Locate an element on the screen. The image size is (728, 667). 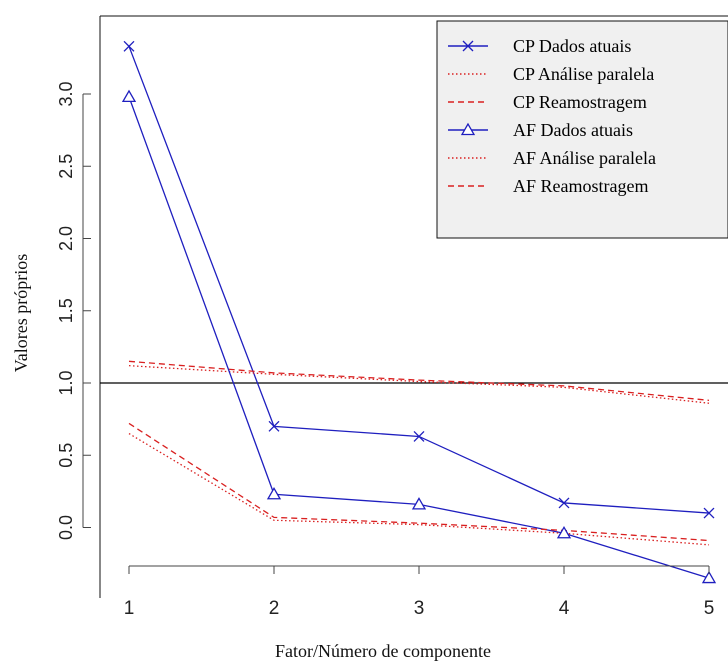
legend-entry-3: AF Dados atuais is located at coordinates (540, 130).